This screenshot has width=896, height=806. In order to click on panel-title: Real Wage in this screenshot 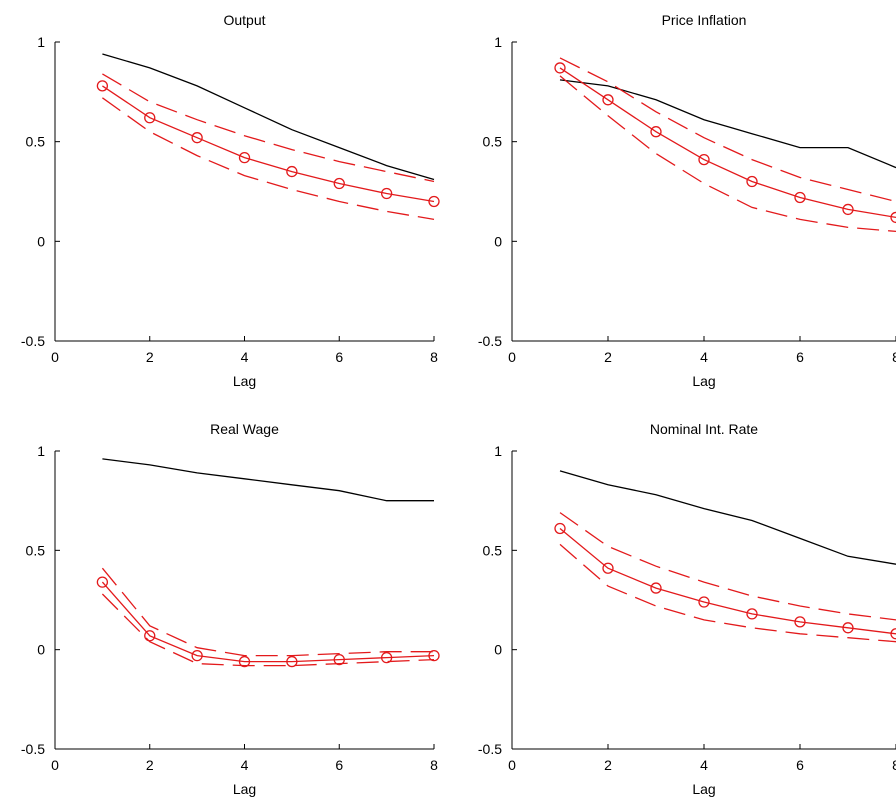, I will do `click(244, 429)`.